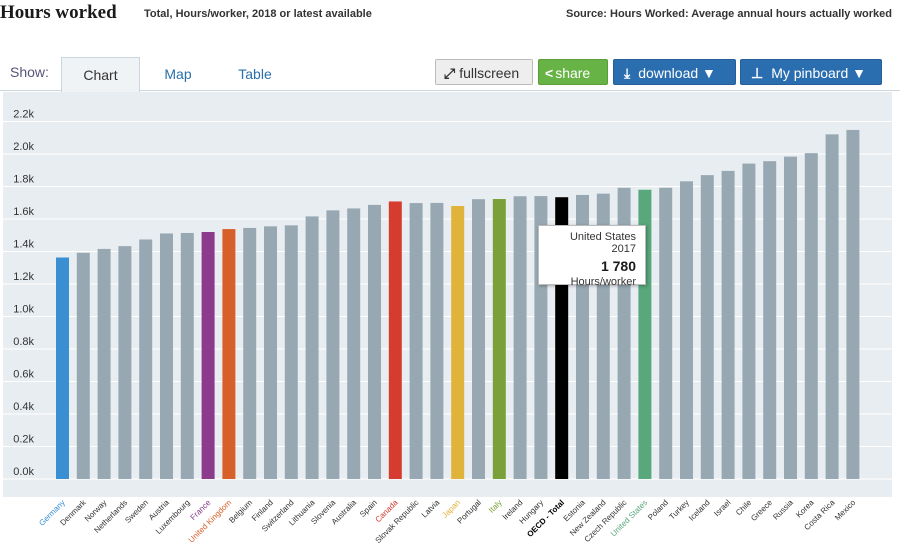  I want to click on share-button: < share, so click(573, 72).